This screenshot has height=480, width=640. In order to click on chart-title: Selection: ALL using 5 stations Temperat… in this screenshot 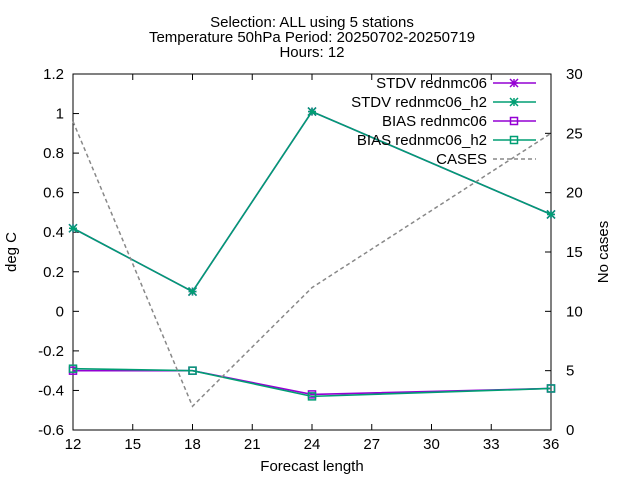, I will do `click(312, 37)`.